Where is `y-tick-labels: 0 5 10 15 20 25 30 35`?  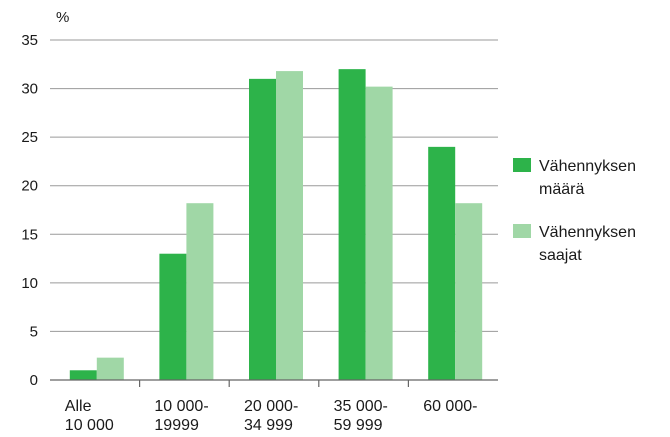
y-tick-labels: 0 5 10 15 20 25 30 35 is located at coordinates (29, 210).